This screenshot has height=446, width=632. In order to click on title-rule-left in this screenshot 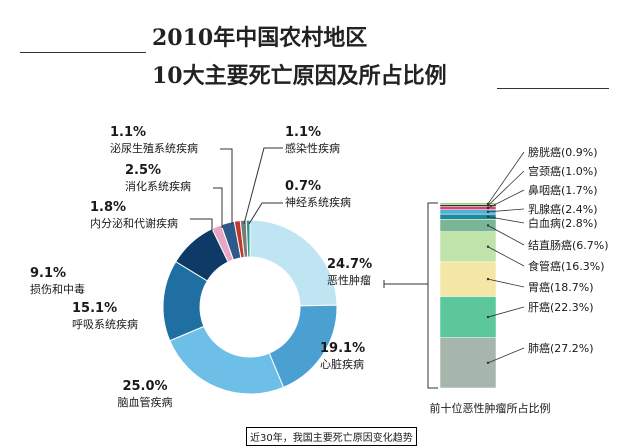, I will do `click(83, 52)`.